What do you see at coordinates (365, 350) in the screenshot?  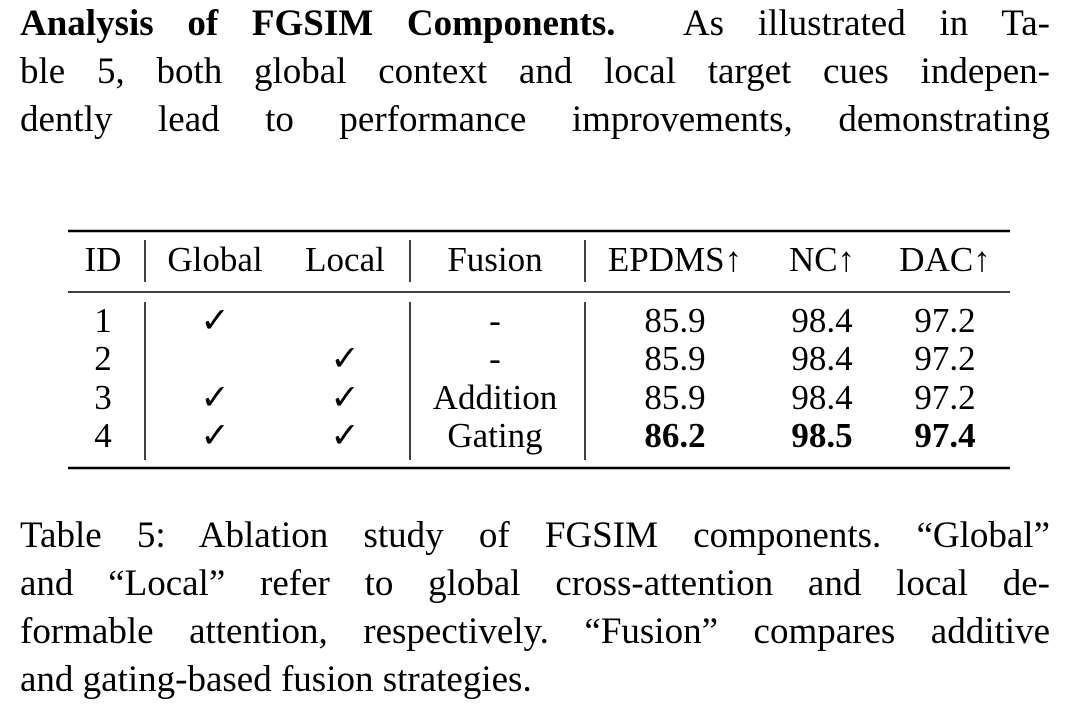 I see `column-separators` at bounding box center [365, 350].